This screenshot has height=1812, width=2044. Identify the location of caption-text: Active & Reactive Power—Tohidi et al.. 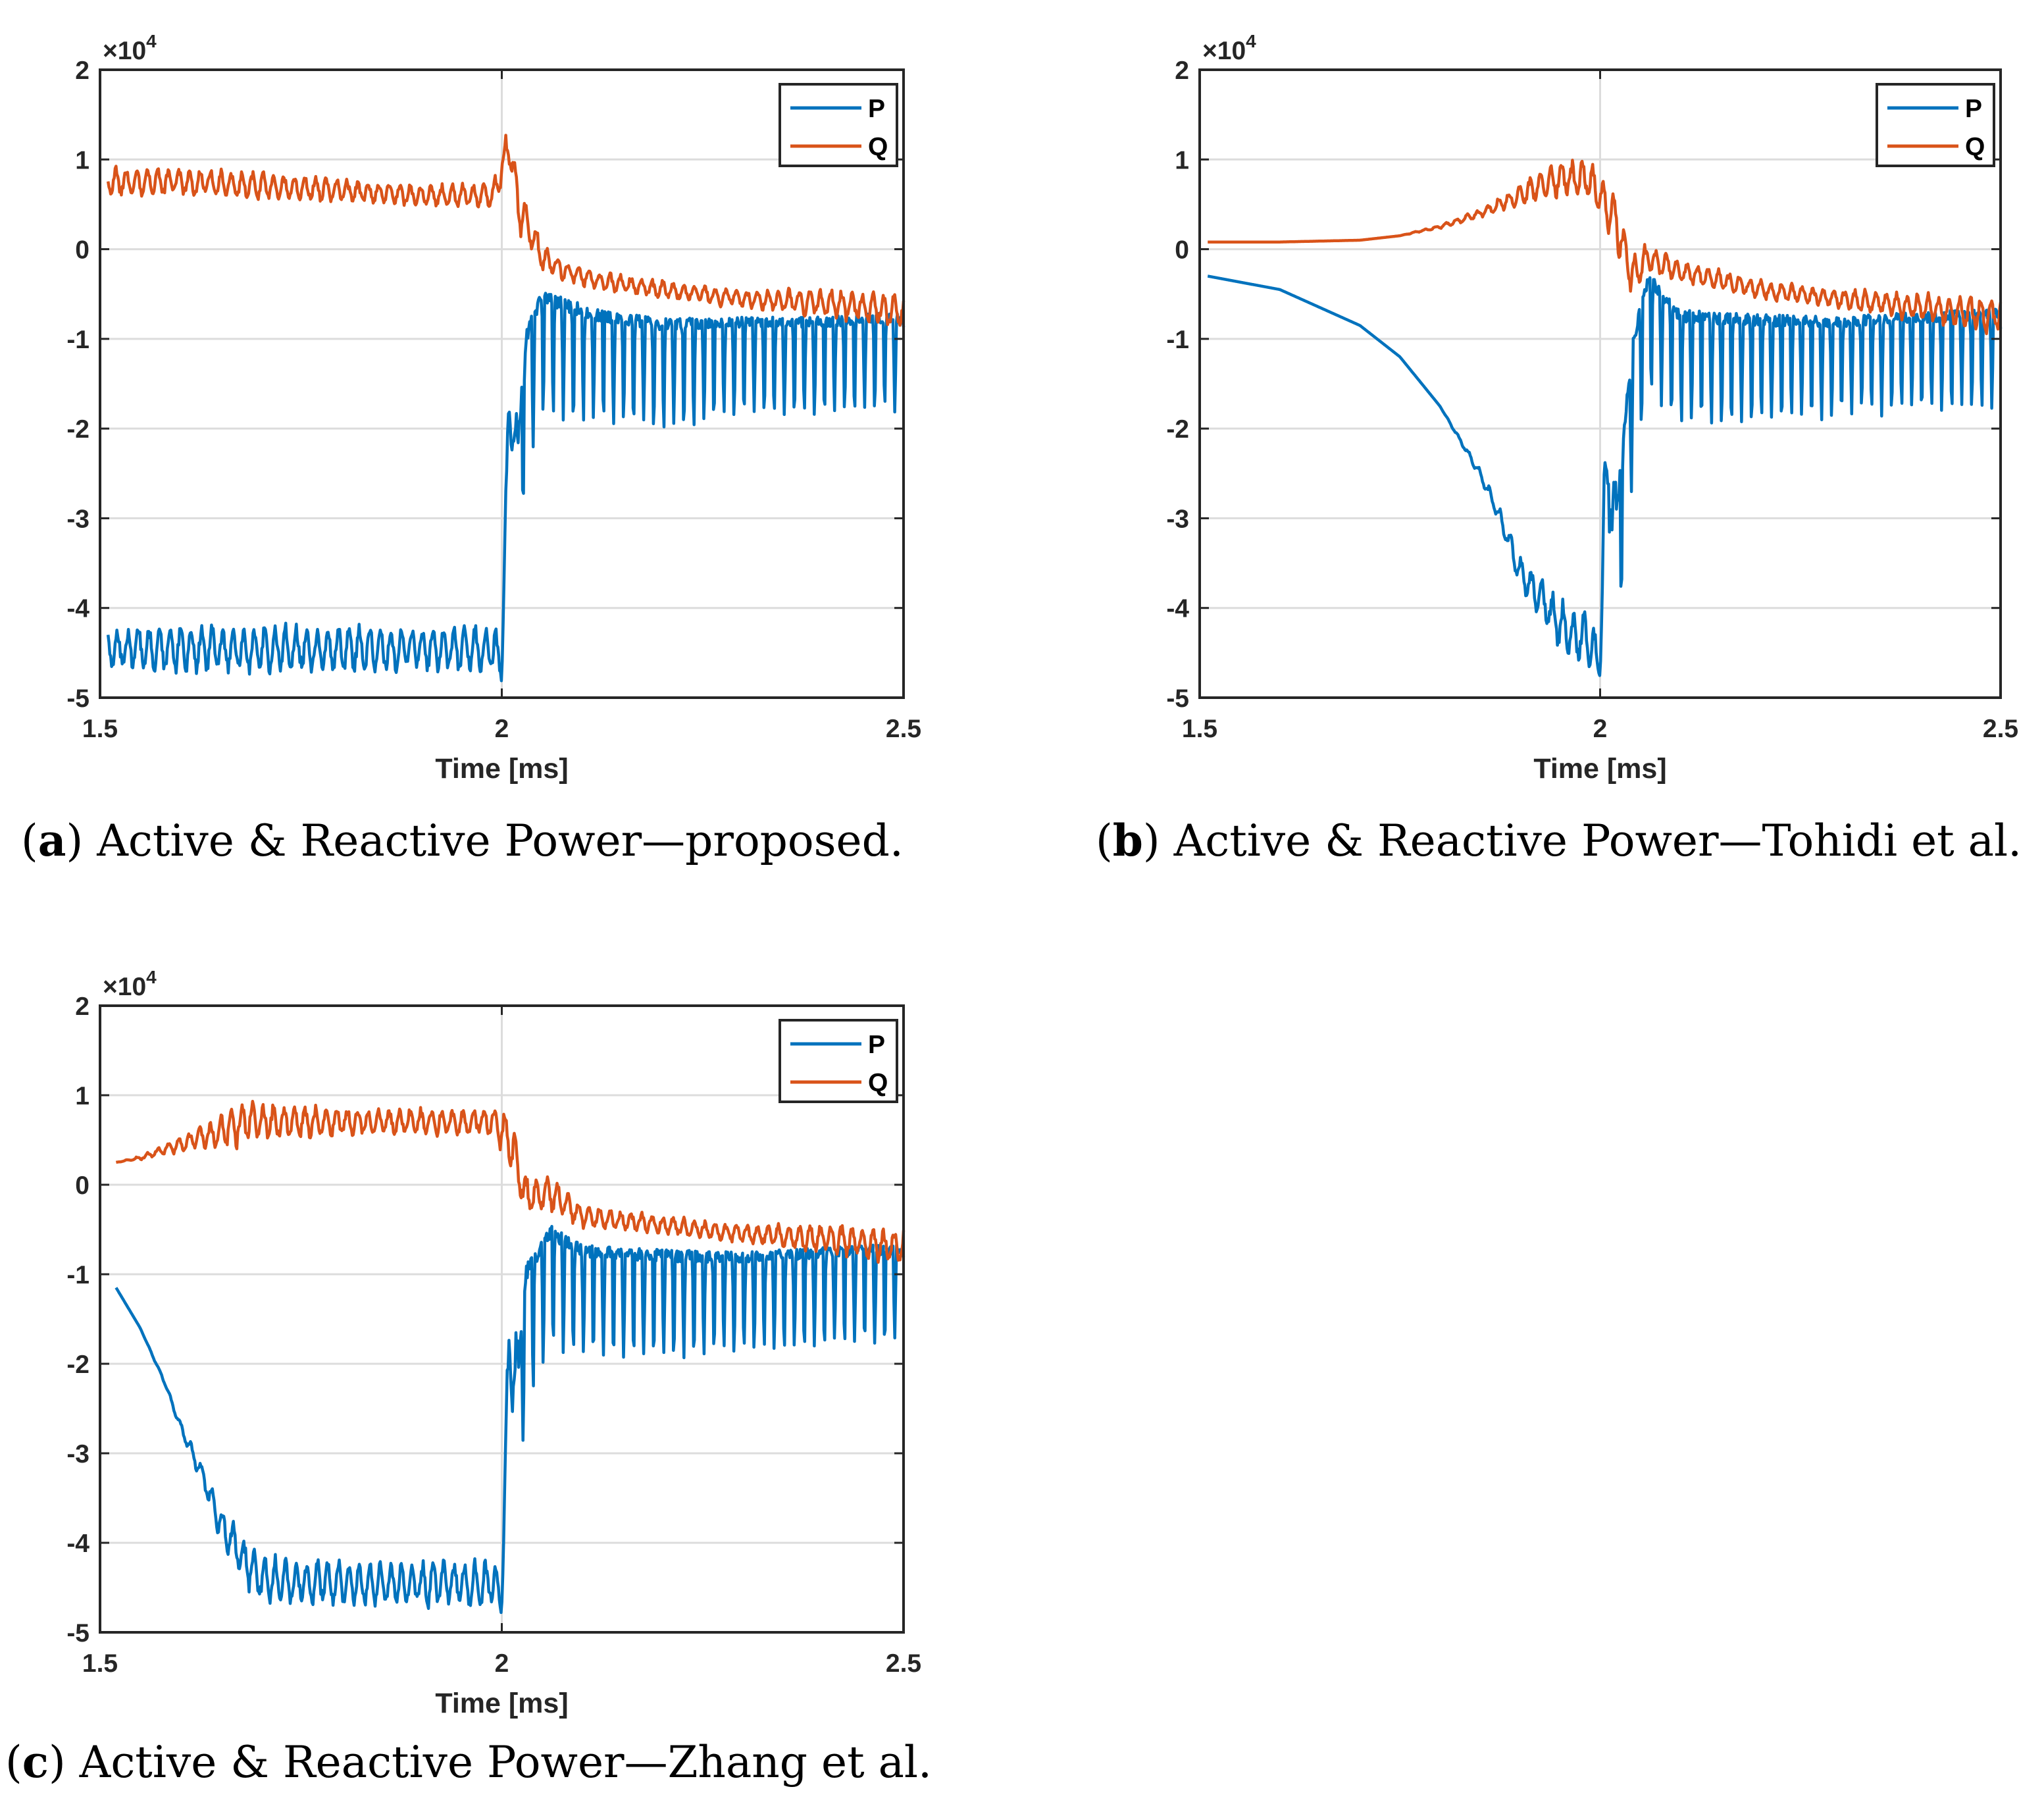
(1597, 841).